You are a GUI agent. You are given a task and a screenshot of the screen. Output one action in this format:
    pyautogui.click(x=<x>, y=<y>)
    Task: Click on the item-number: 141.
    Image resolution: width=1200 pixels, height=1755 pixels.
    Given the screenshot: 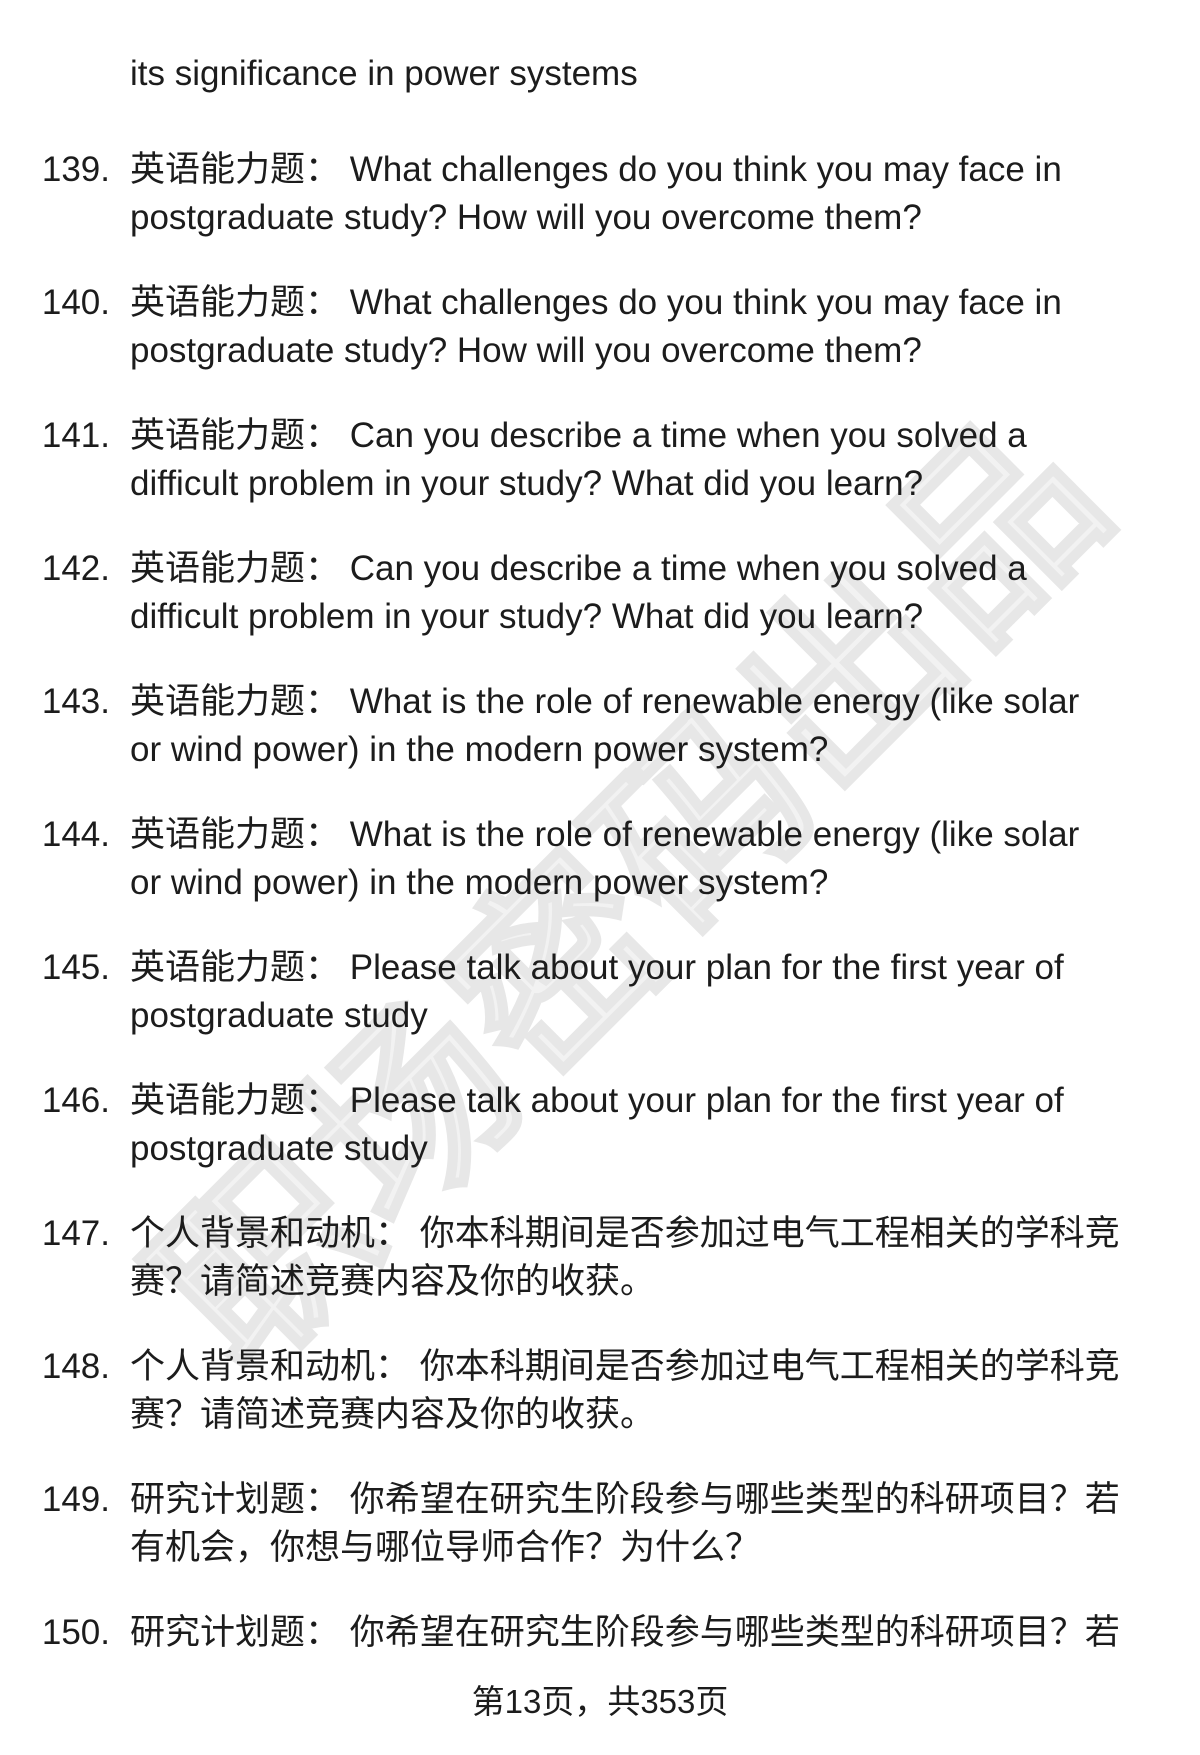 What is the action you would take?
    pyautogui.click(x=75, y=435)
    